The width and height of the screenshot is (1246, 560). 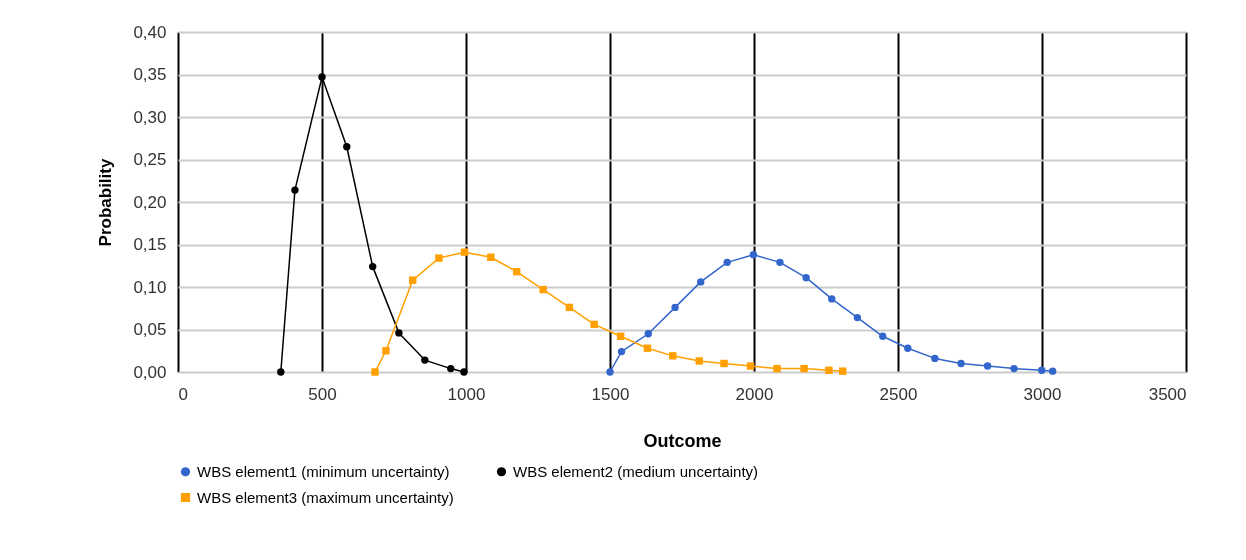 I want to click on legend-label: WBS element3 (maximum uncertainty), so click(x=325, y=497).